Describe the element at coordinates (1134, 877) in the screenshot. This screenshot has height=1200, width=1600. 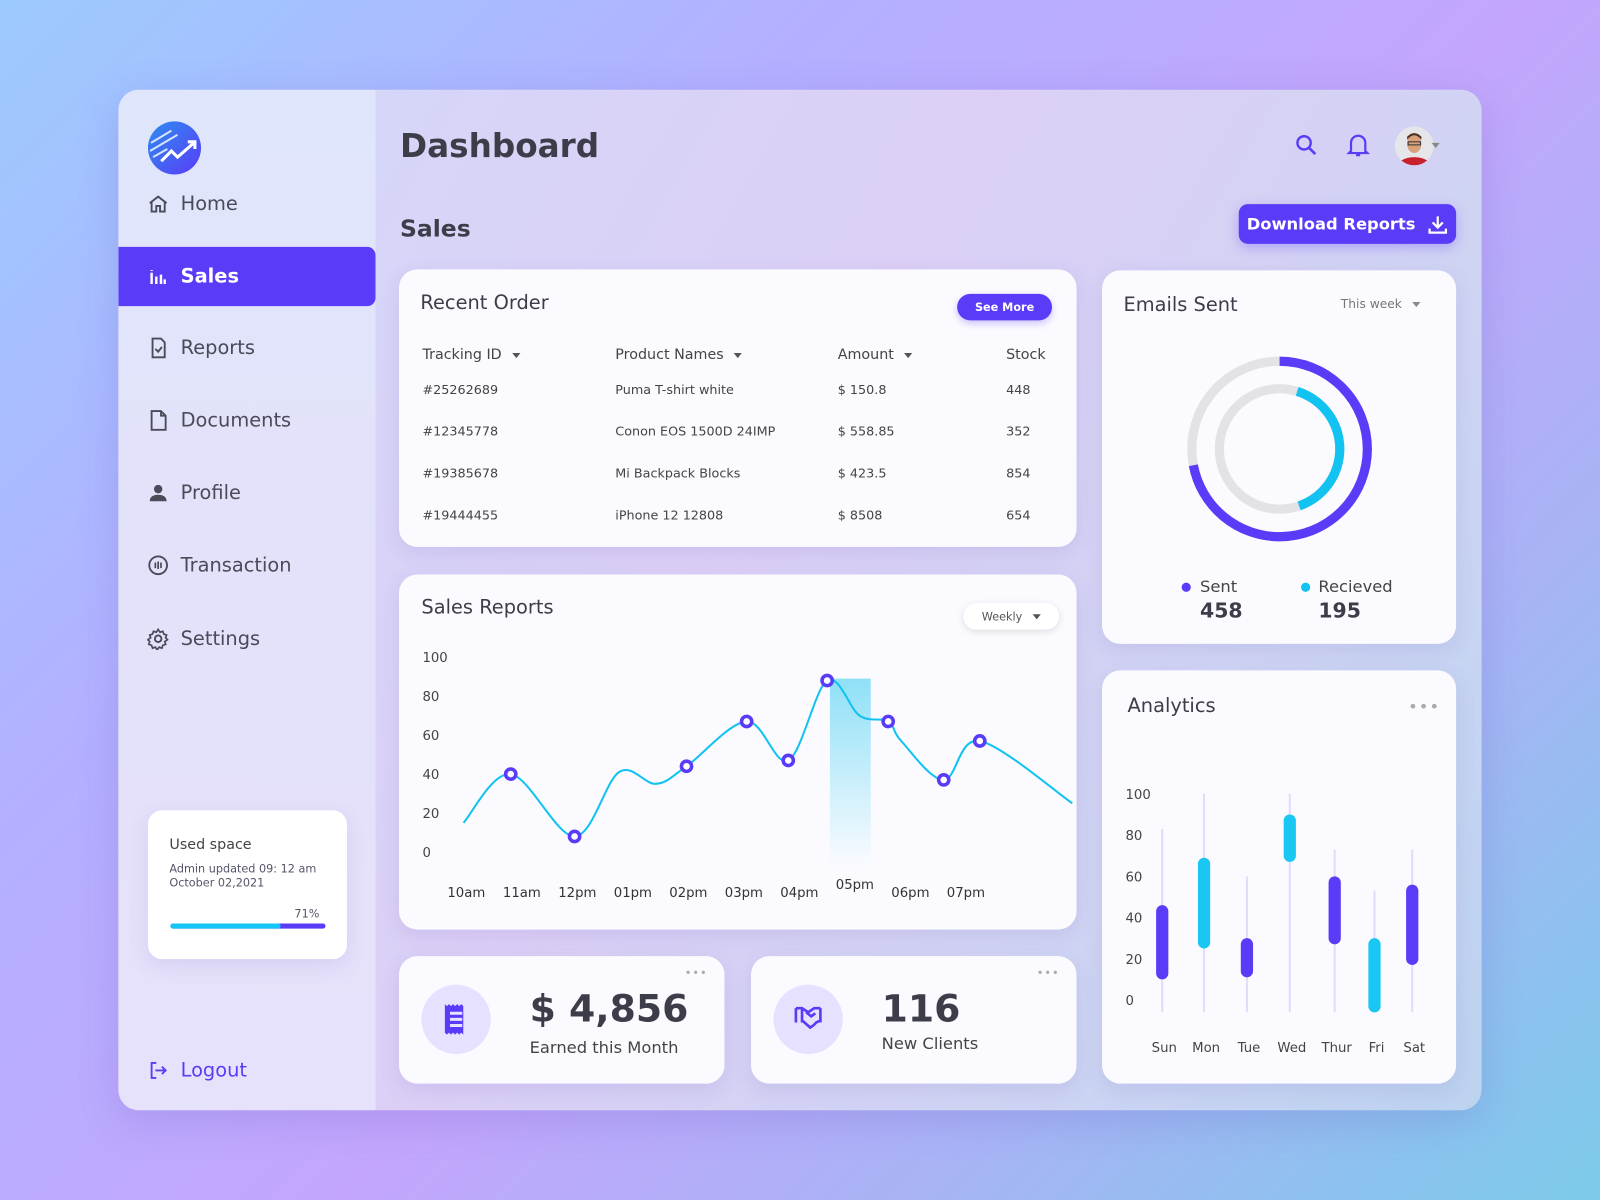
I see `y-tick-label: 60` at that location.